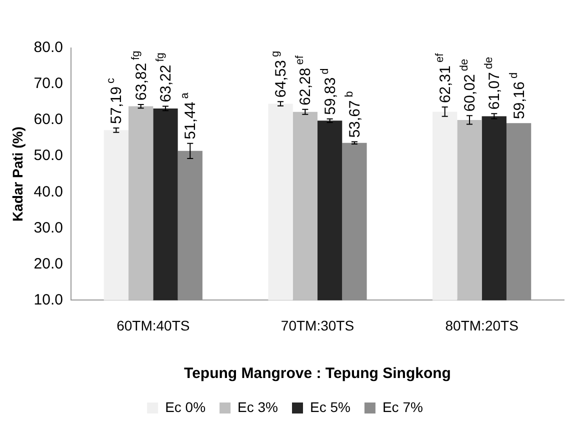 The width and height of the screenshot is (584, 431). What do you see at coordinates (164, 77) in the screenshot?
I see `data-label: 63,22fg` at bounding box center [164, 77].